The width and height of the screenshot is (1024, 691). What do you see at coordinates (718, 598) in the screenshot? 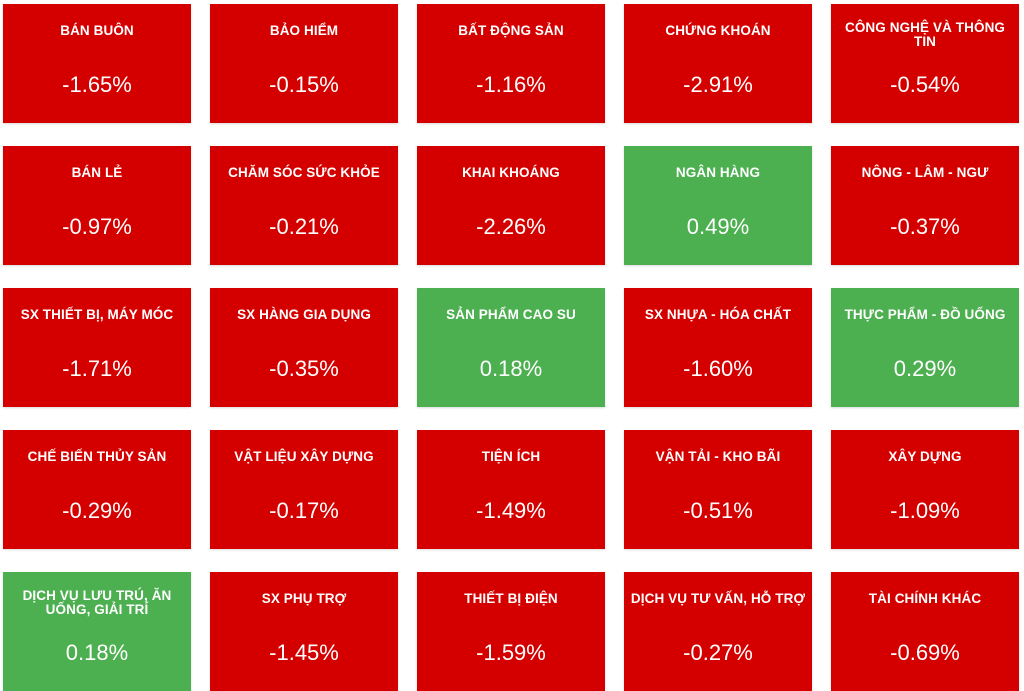
I see `sector-name: DỊCH VỤ TƯ VẤN, HỖ TRỢ` at bounding box center [718, 598].